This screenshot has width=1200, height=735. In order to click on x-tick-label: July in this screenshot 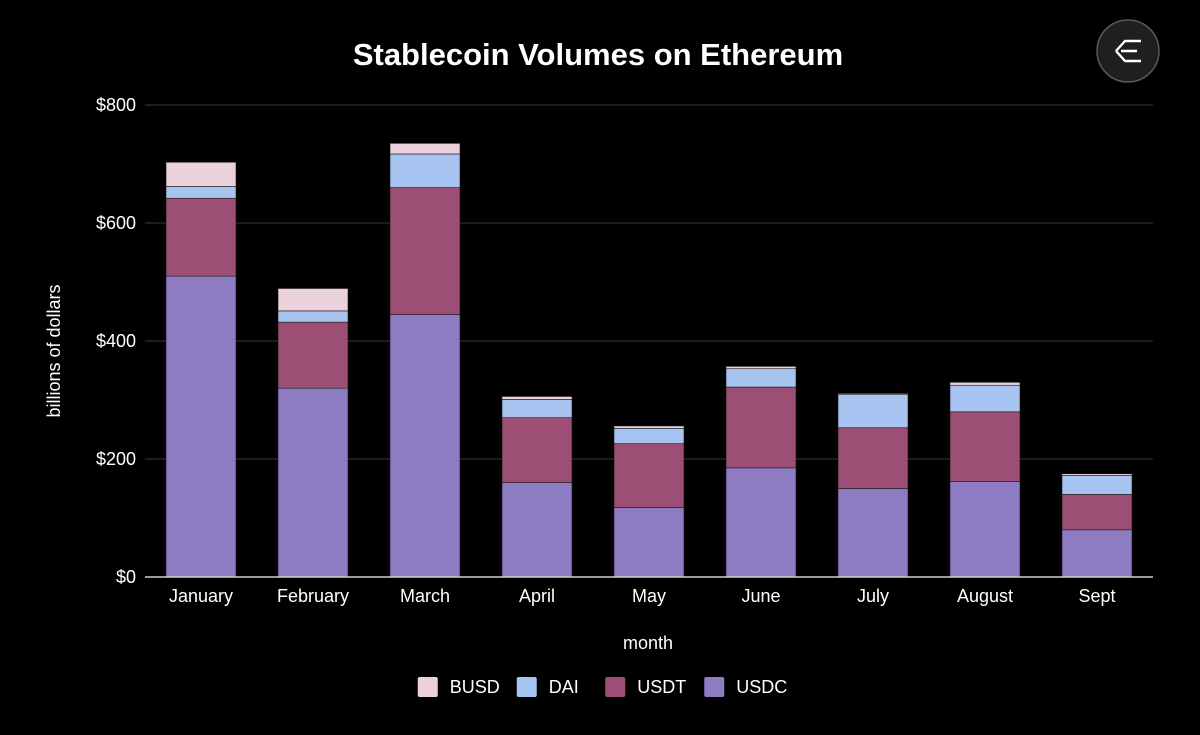, I will do `click(873, 596)`.